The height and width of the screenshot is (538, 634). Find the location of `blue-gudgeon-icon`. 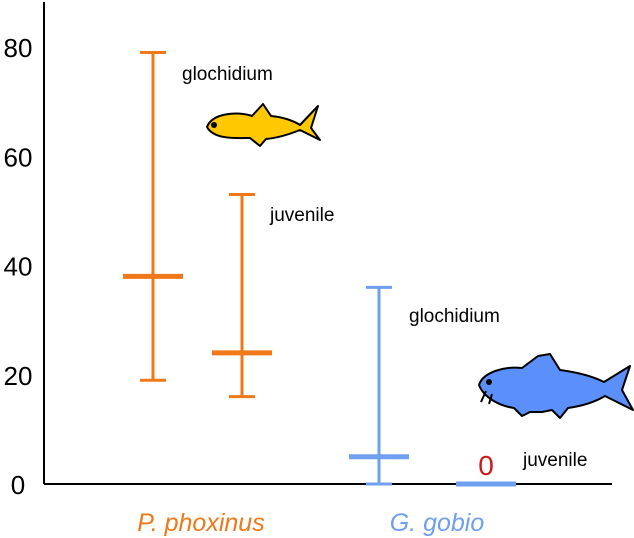

blue-gudgeon-icon is located at coordinates (556, 386).